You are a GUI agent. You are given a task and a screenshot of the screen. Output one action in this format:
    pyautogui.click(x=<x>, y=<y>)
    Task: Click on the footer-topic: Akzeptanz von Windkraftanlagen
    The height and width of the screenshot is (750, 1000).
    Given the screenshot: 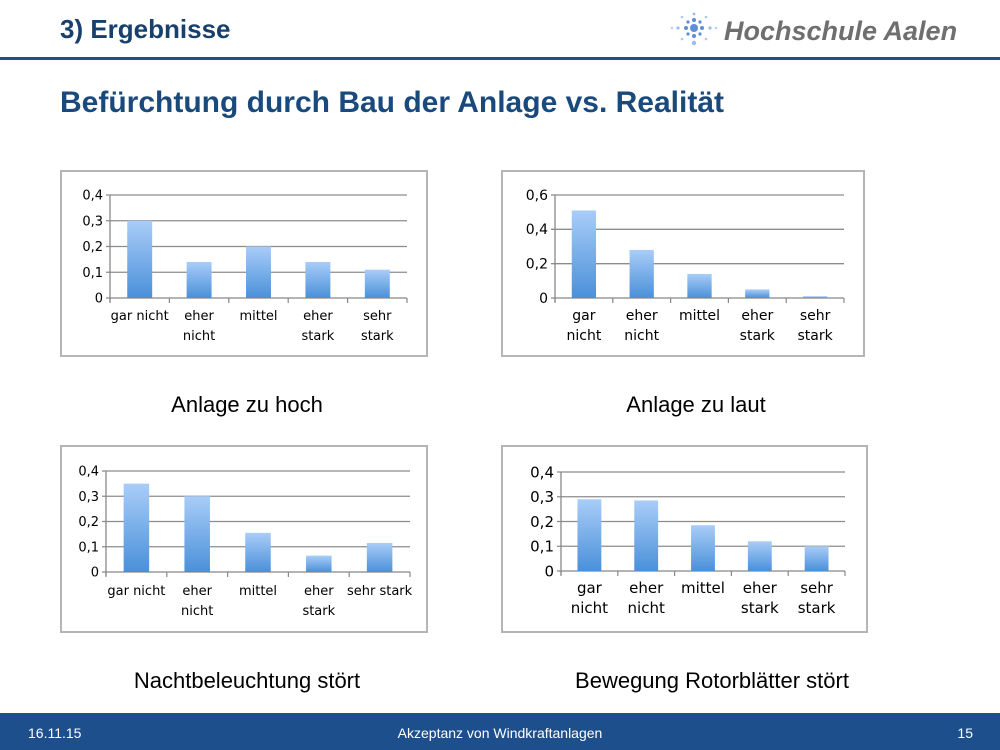 What is the action you would take?
    pyautogui.click(x=500, y=733)
    